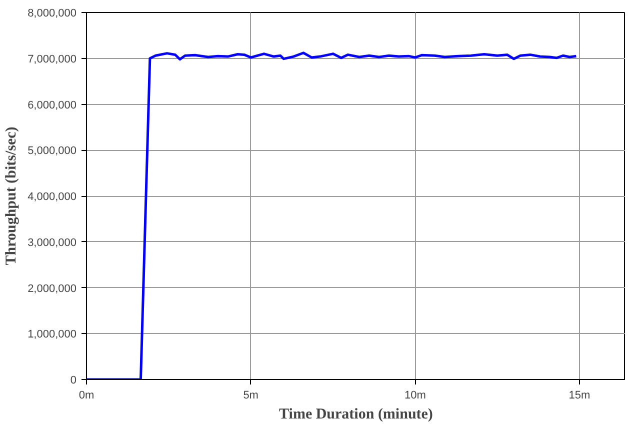  What do you see at coordinates (52, 197) in the screenshot?
I see `y-tick-label: 4,000,000` at bounding box center [52, 197].